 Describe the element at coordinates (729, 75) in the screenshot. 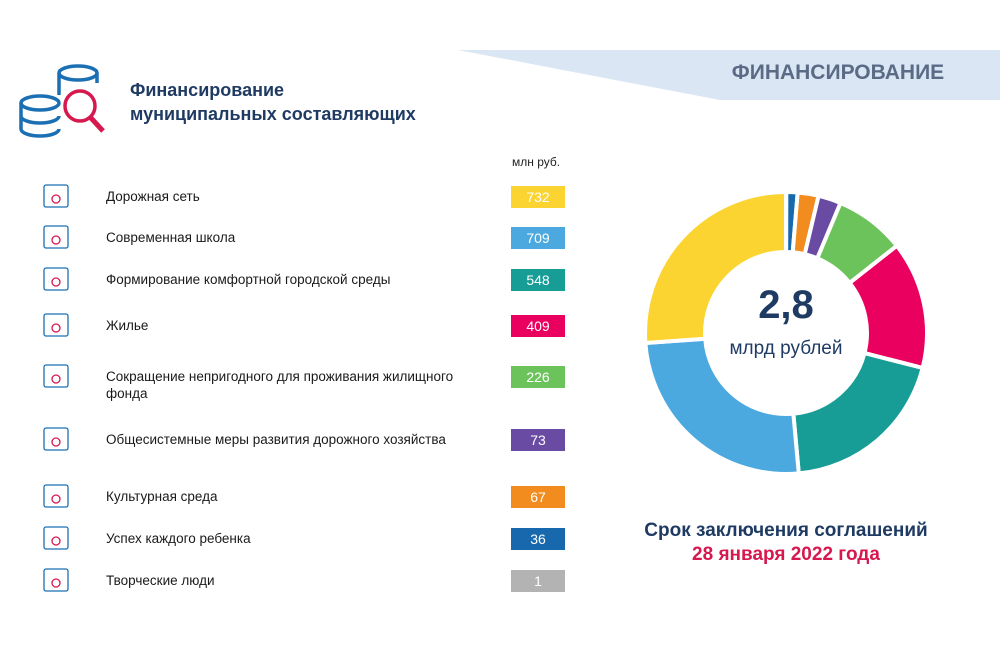

I see `section-banner` at that location.